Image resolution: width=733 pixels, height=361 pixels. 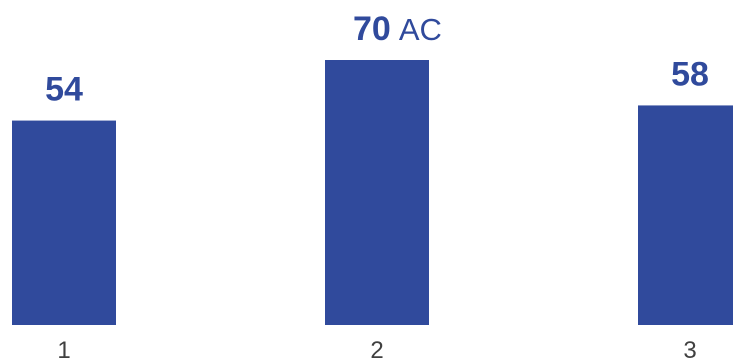 What do you see at coordinates (689, 349) in the screenshot?
I see `category-label-3: 3` at bounding box center [689, 349].